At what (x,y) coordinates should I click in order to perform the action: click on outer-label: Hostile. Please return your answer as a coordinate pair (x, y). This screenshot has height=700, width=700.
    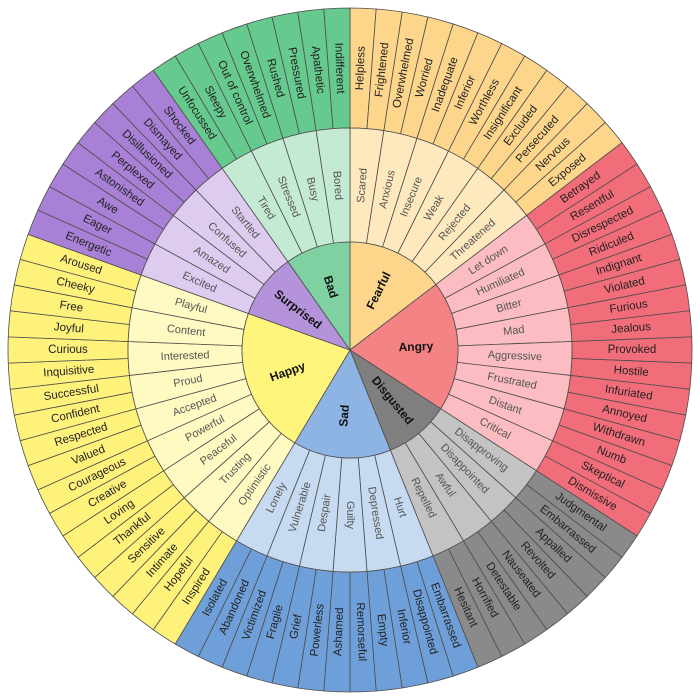
    Looking at the image, I should click on (631, 371).